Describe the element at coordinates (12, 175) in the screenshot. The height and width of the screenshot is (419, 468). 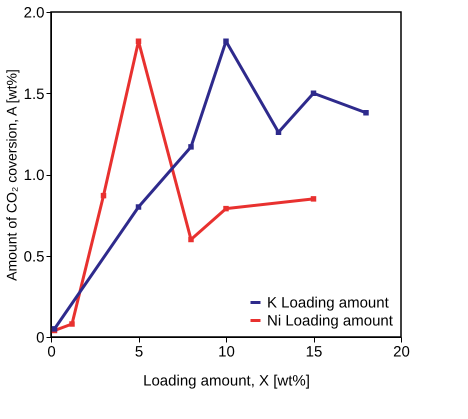
I see `y-axis-title: Amount of CO₂ coversion, A [wt%]` at that location.